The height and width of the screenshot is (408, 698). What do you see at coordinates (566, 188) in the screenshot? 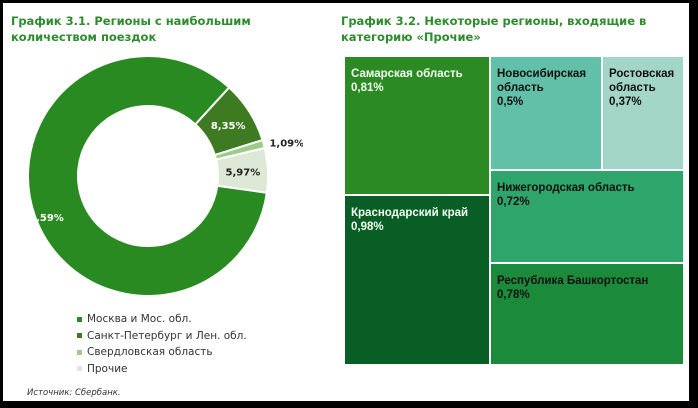
I see `treemap-cell-name: Нижегородская область` at bounding box center [566, 188].